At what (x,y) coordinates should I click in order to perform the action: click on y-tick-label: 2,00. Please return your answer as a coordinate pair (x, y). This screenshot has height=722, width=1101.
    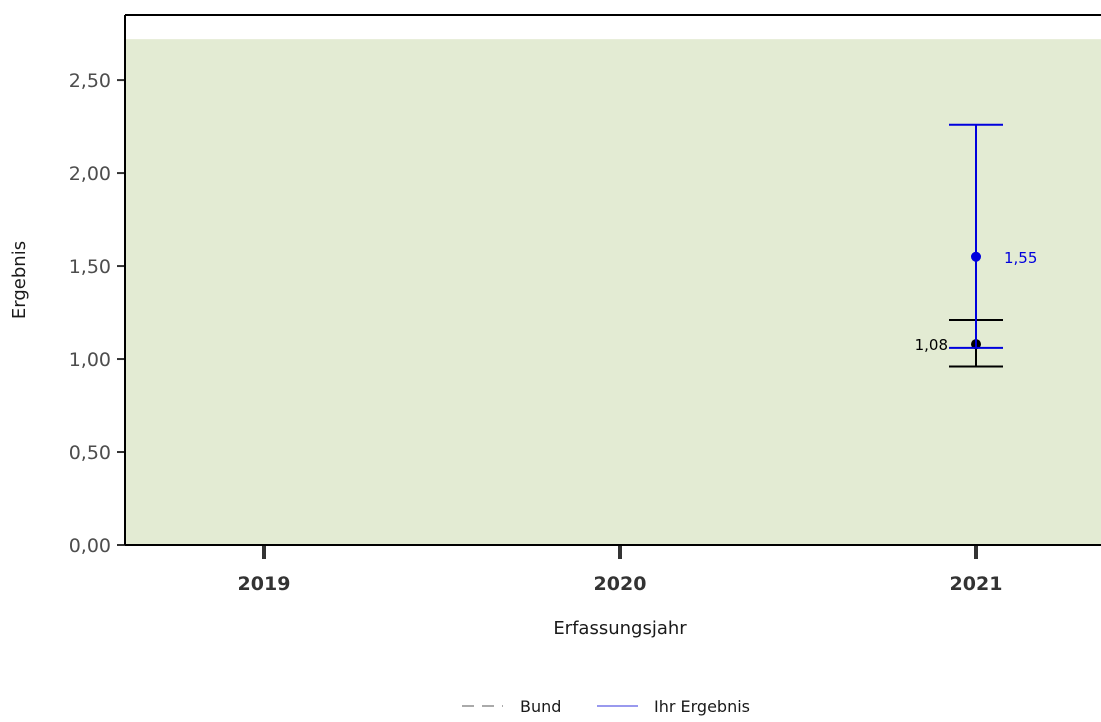
    Looking at the image, I should click on (90, 174).